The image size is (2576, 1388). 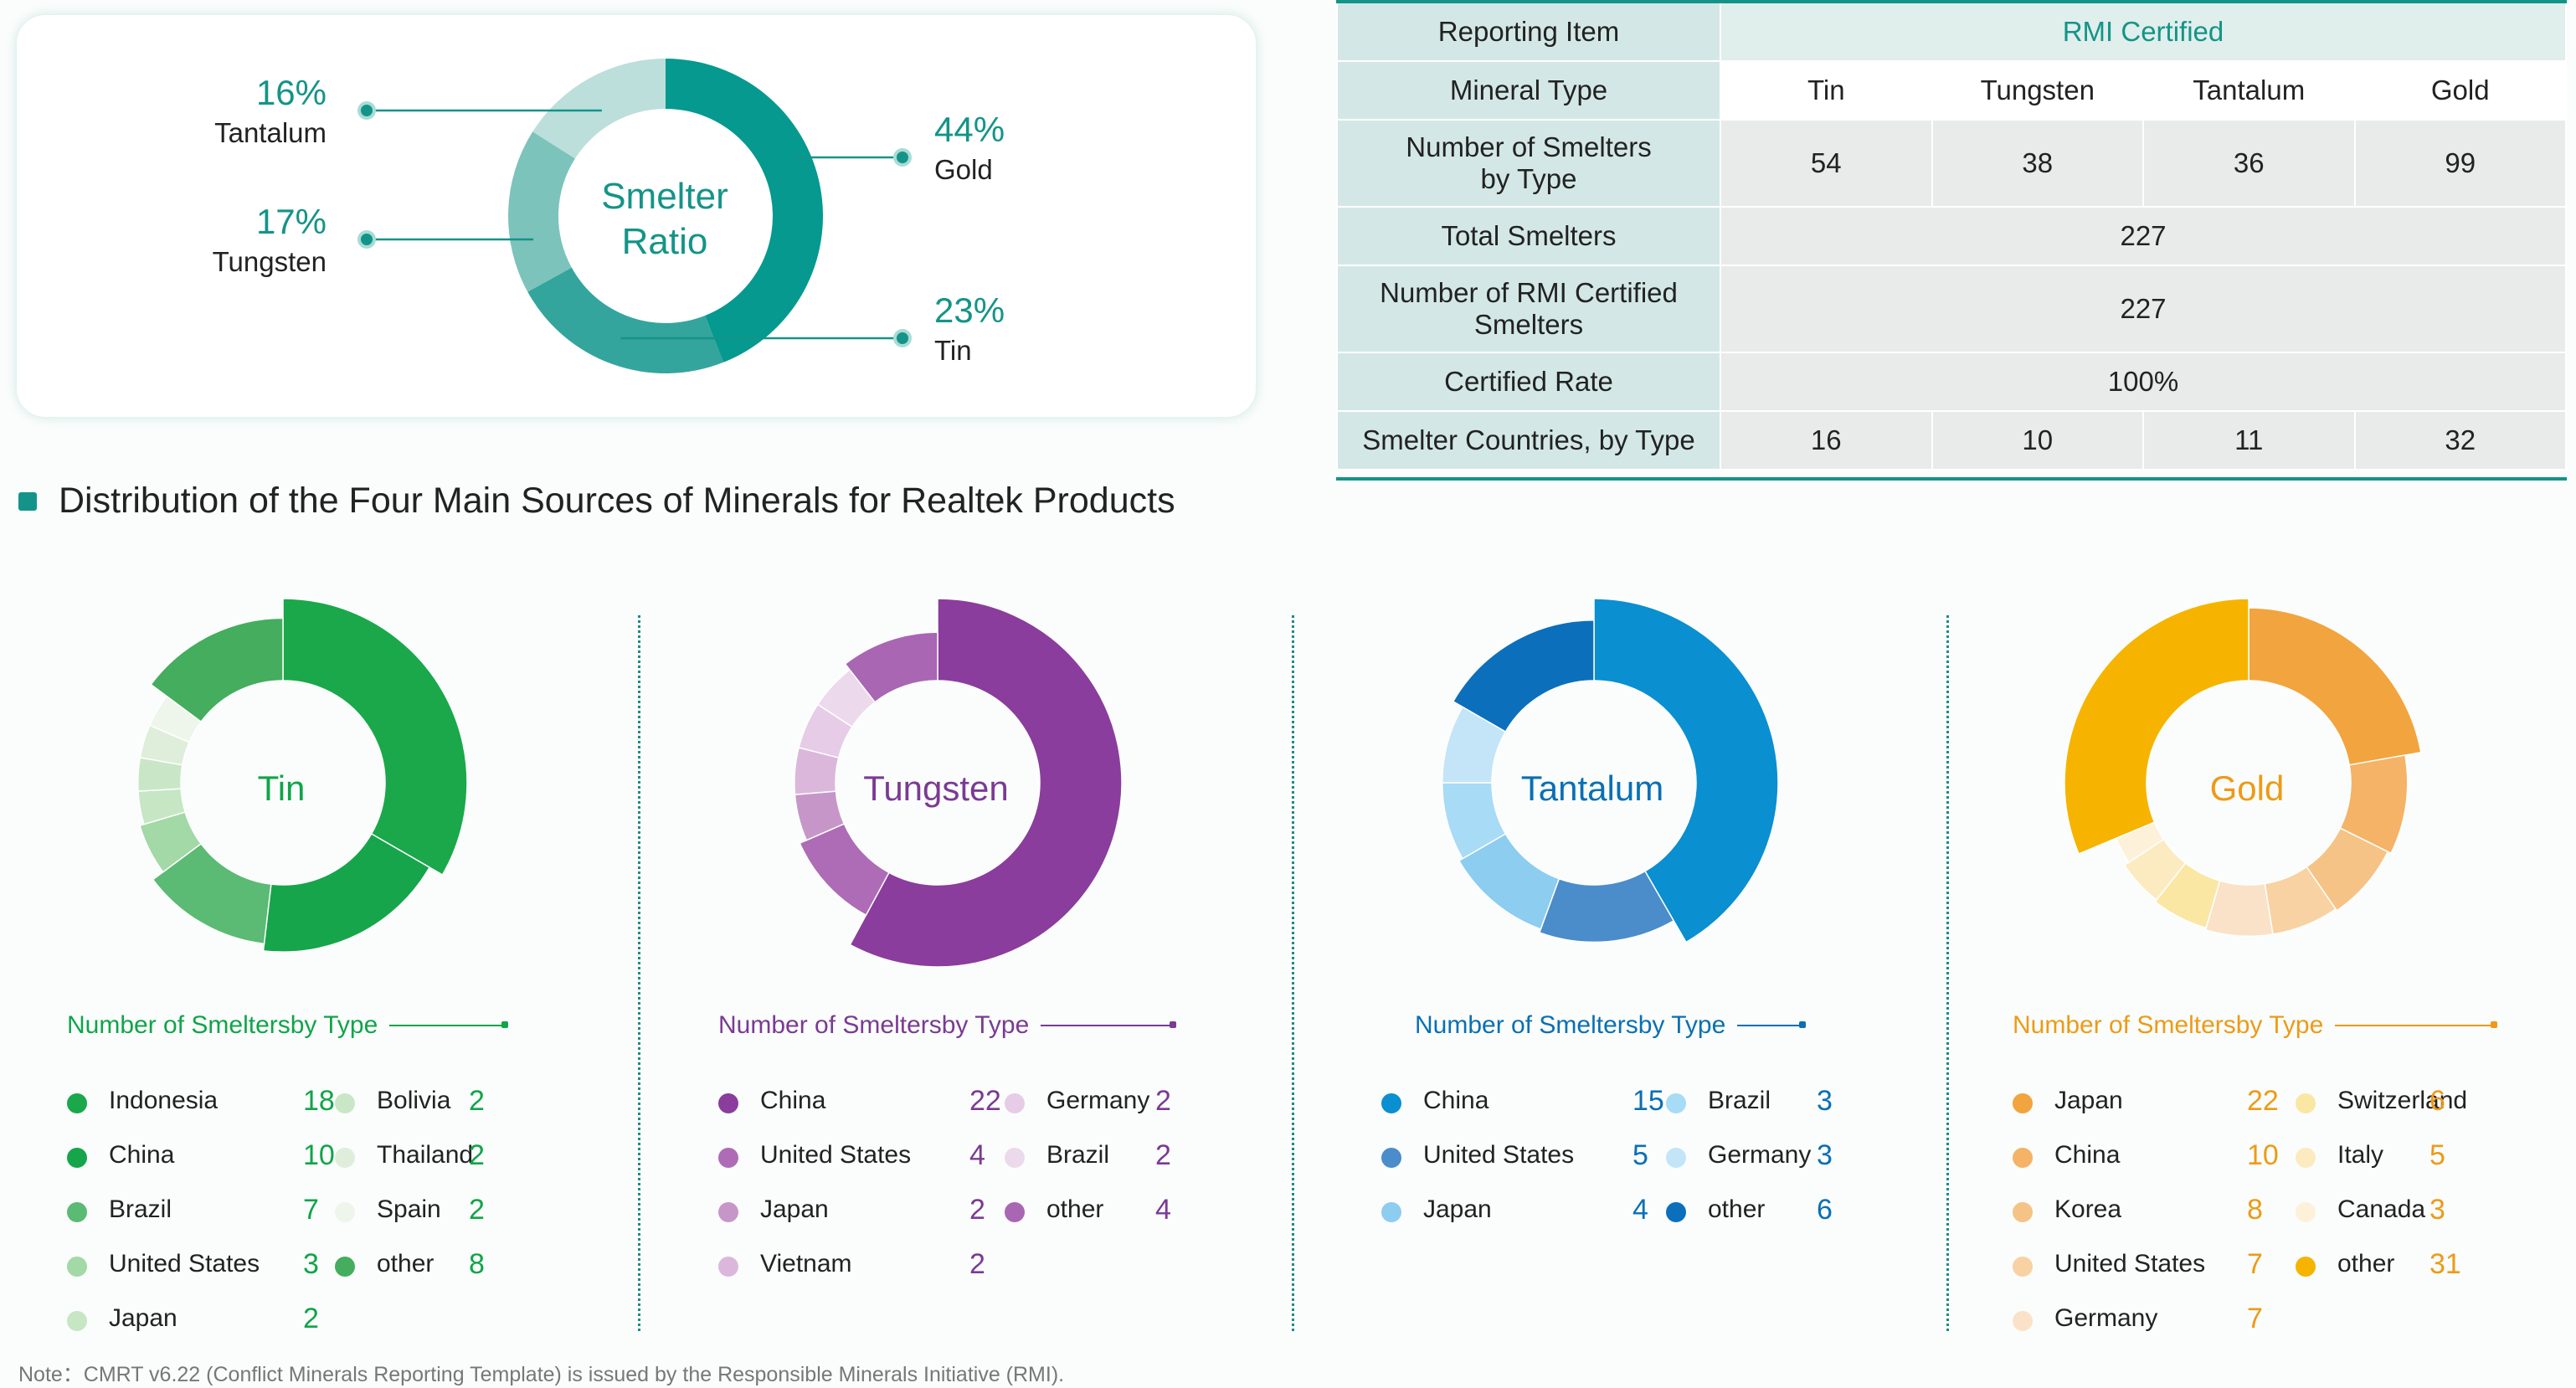 I want to click on ratio-center-line2: Ratio, so click(x=664, y=242).